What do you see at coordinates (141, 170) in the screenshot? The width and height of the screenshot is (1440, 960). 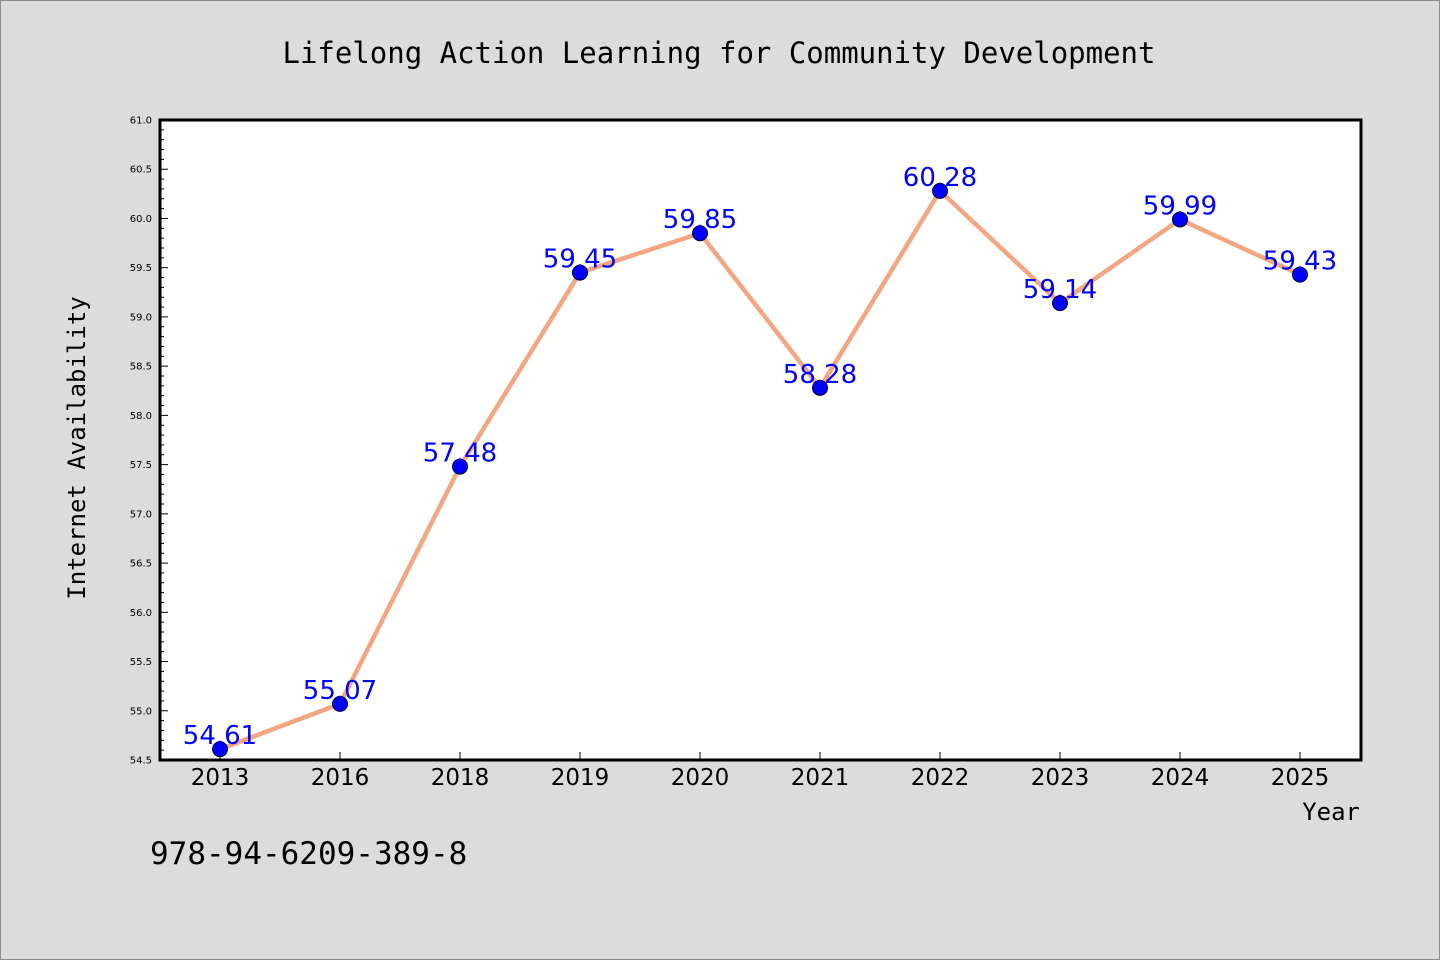 I see `y-tick-label: 60.5` at bounding box center [141, 170].